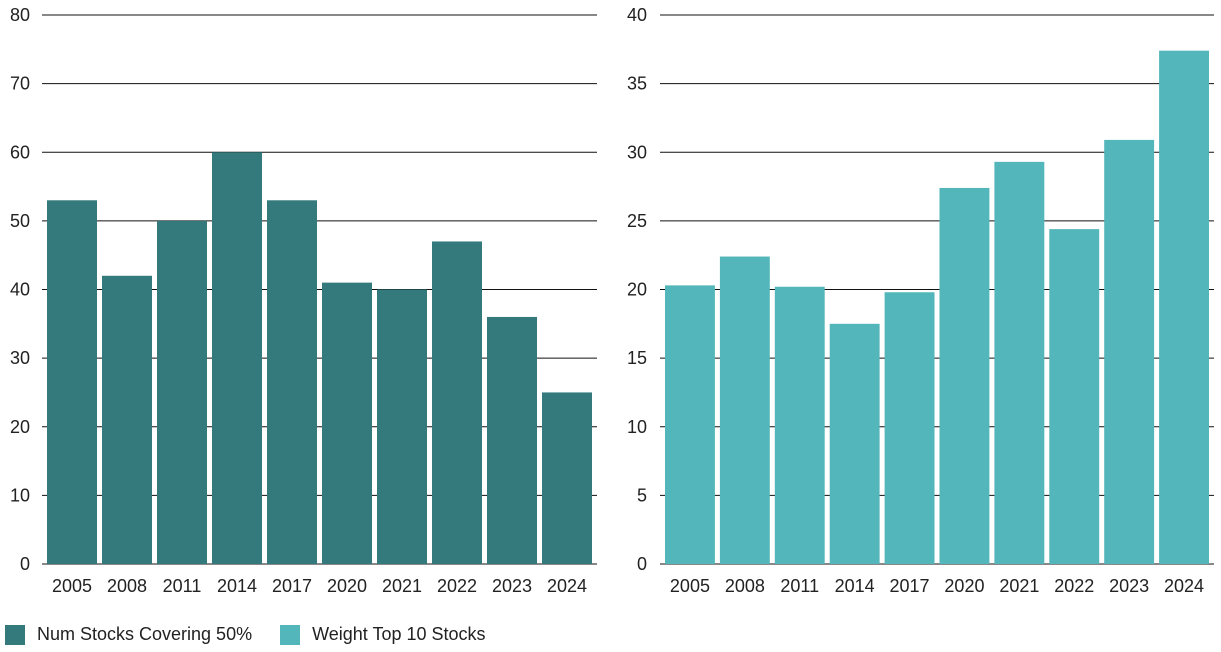 Image resolution: width=1221 pixels, height=652 pixels. What do you see at coordinates (637, 84) in the screenshot?
I see `y-tick-label: 35` at bounding box center [637, 84].